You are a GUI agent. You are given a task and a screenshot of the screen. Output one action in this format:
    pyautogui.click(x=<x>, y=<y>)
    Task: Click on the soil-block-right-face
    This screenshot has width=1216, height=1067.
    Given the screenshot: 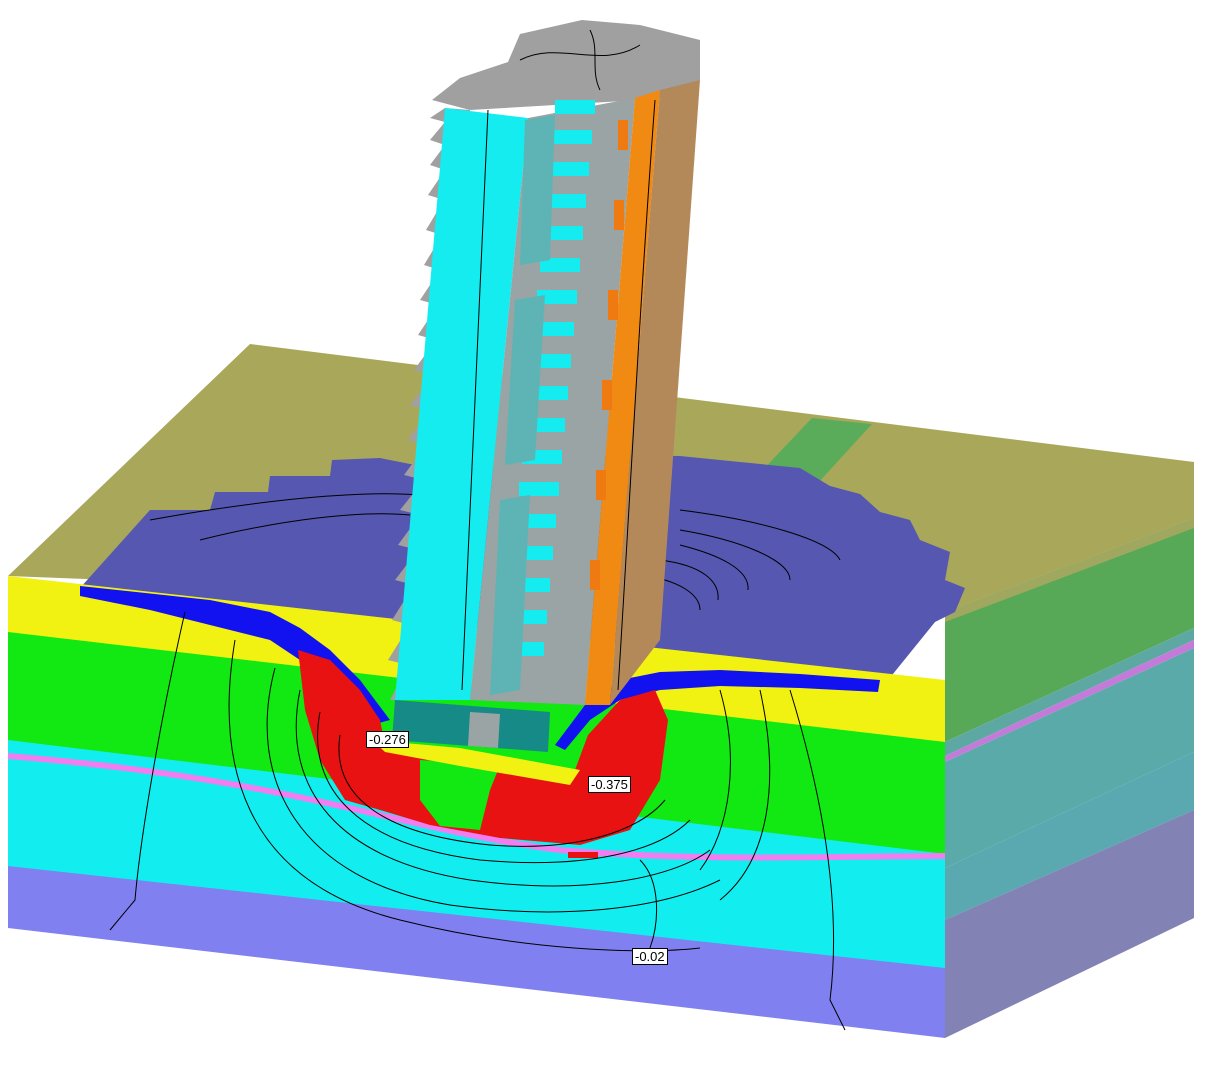 What is the action you would take?
    pyautogui.click(x=1069, y=778)
    